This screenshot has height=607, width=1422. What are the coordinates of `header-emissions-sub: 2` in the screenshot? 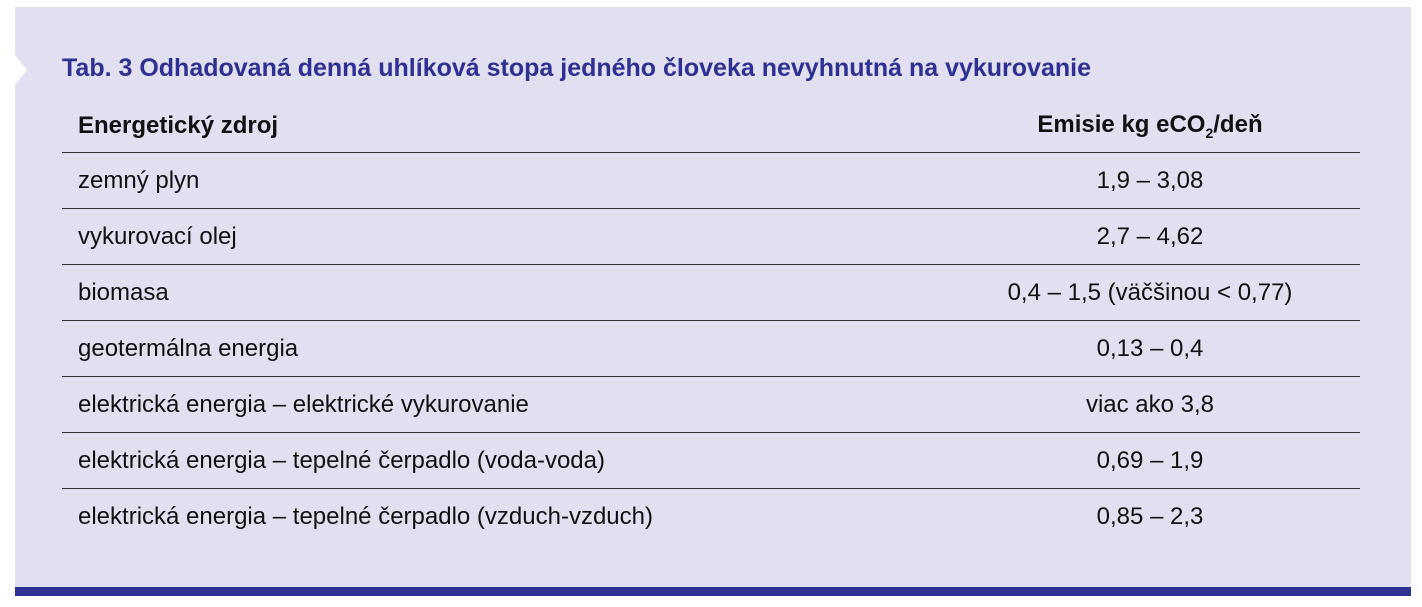 It's located at (1209, 132).